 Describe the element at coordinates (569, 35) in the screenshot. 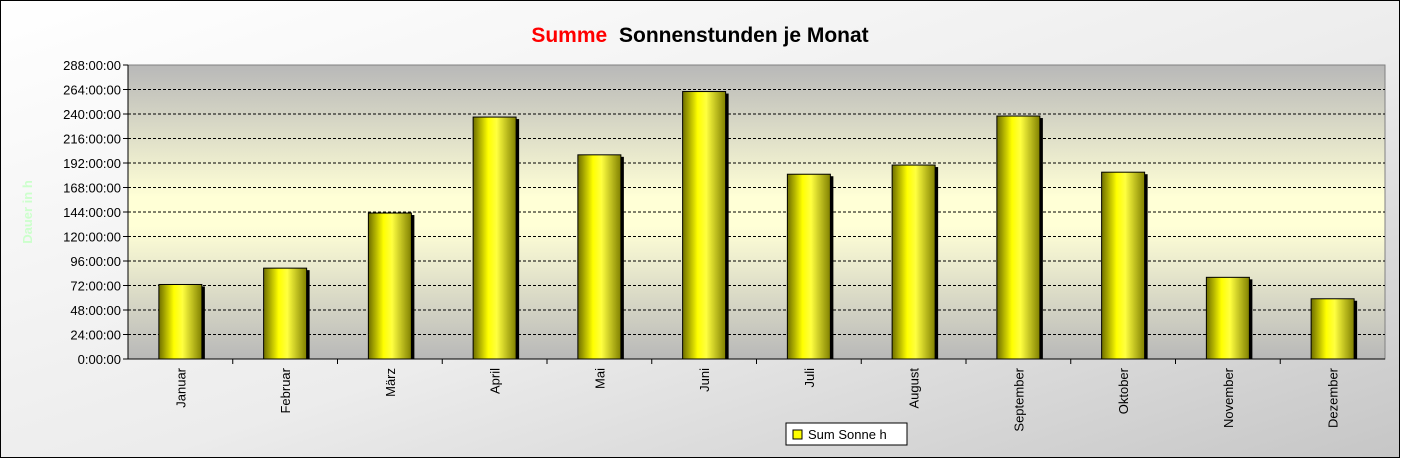

I see `chart-title-highlight: Summe` at that location.